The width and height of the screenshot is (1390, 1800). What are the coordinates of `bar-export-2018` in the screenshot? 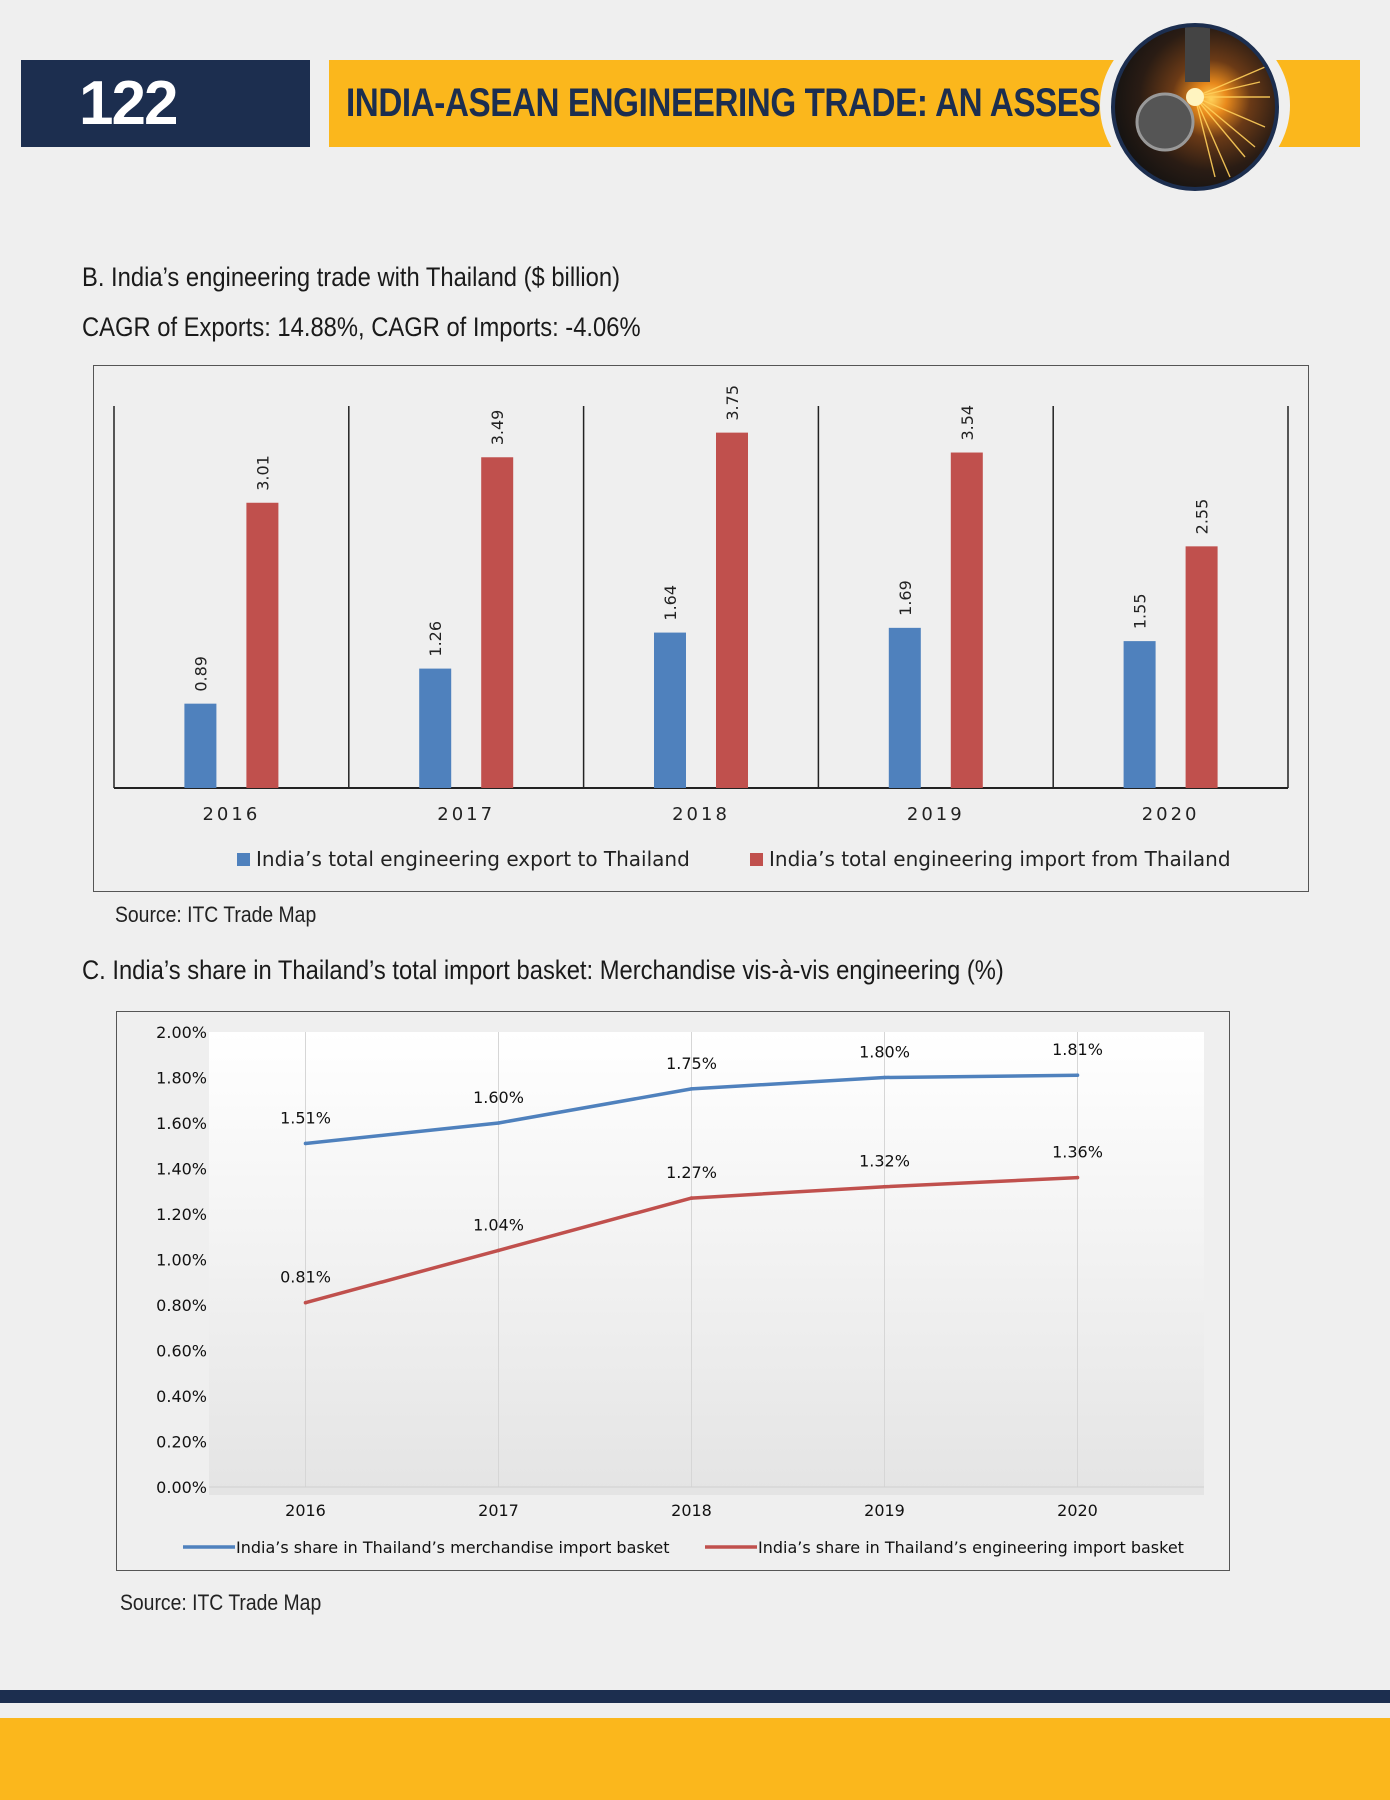 It's located at (670, 710).